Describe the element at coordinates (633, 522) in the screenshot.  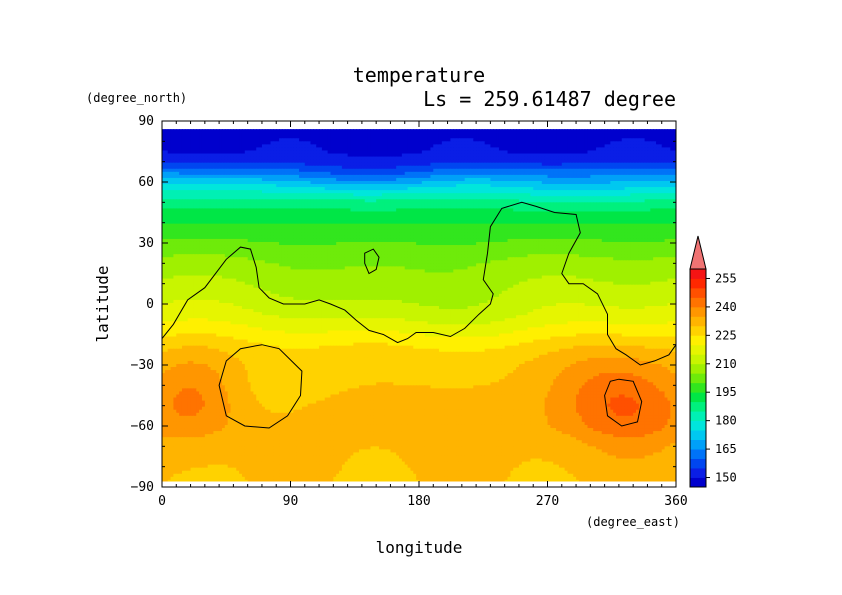
I see `x-axis-unit: (degree_east)` at that location.